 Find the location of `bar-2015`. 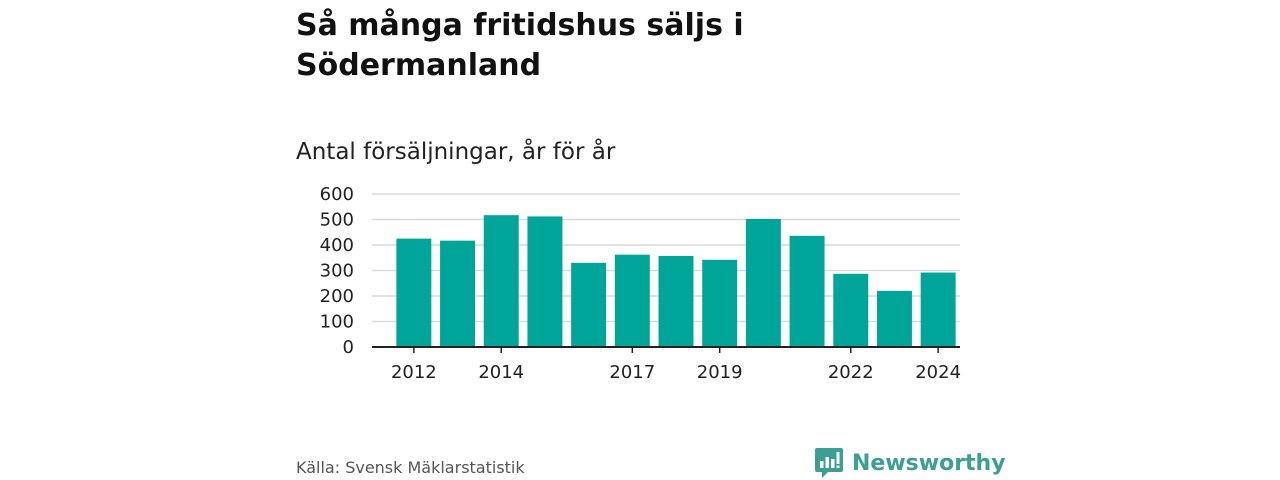

bar-2015 is located at coordinates (545, 281).